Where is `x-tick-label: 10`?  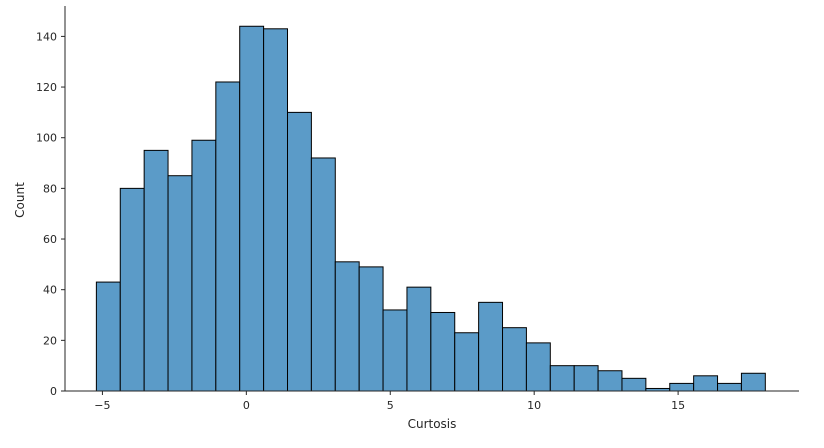 x-tick-label: 10 is located at coordinates (534, 405).